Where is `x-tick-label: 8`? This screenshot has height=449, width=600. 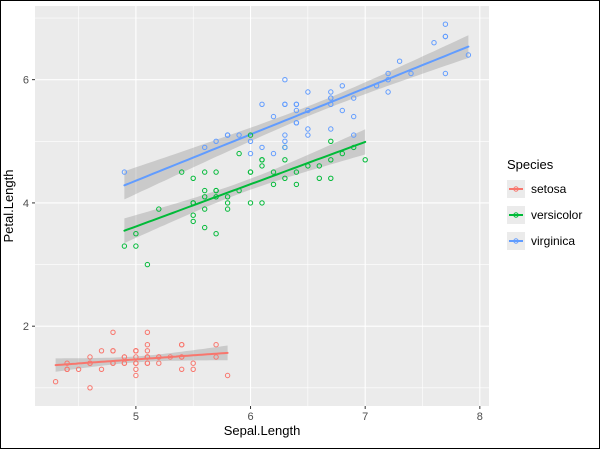 x-tick-label: 8 is located at coordinates (480, 417).